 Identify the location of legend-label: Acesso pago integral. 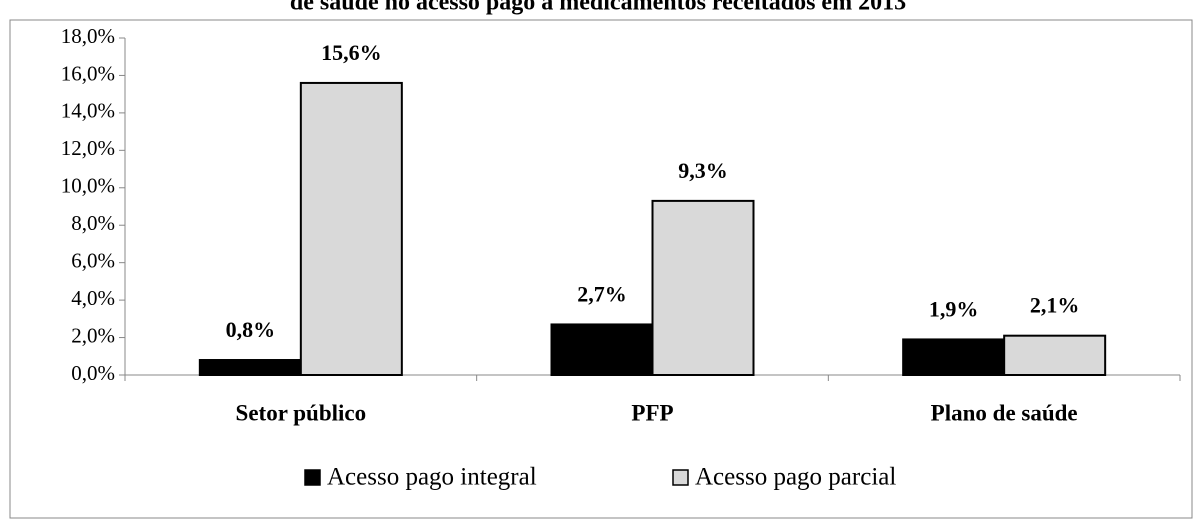
(432, 477).